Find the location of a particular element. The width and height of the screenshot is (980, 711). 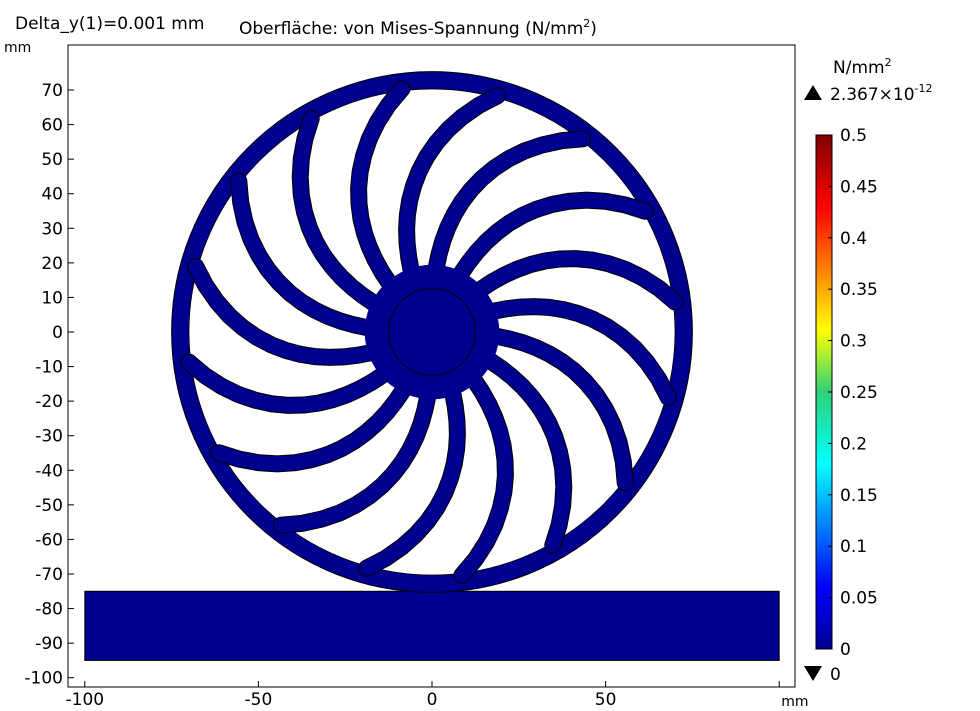

x-tick-label: 50 is located at coordinates (606, 700).